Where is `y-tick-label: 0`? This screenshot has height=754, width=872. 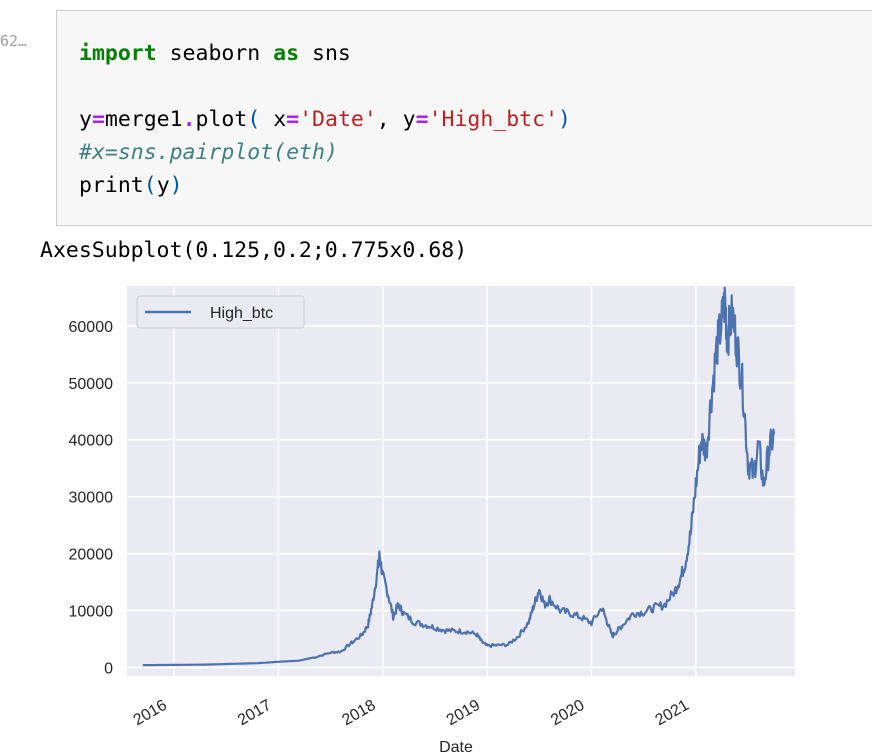
y-tick-label: 0 is located at coordinates (108, 668).